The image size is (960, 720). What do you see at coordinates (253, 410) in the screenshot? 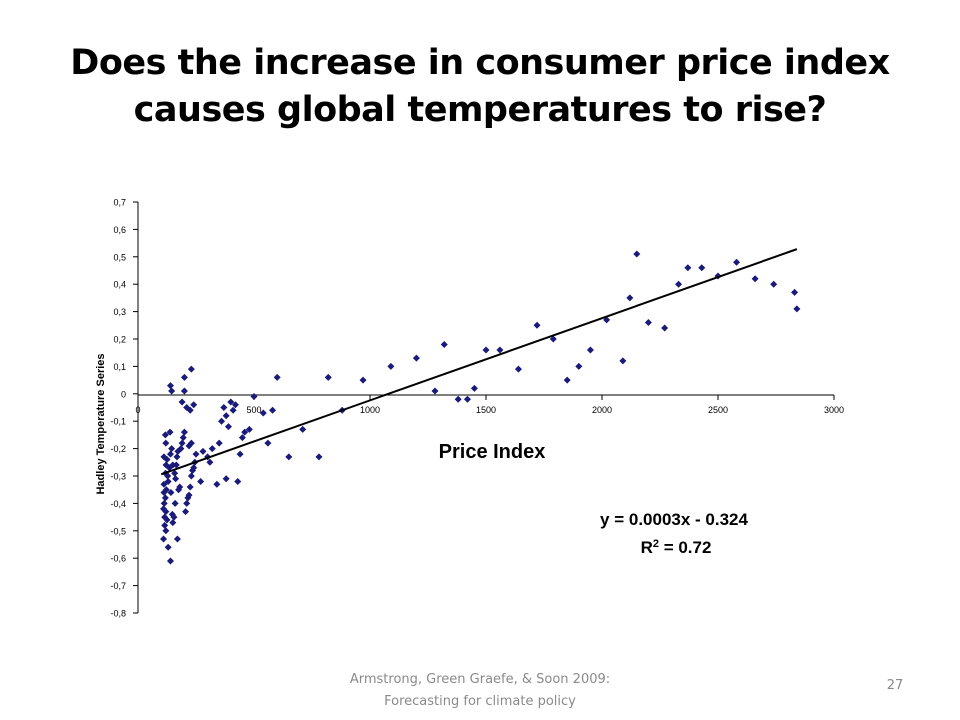
I see `x-tick-label: 500` at bounding box center [253, 410].